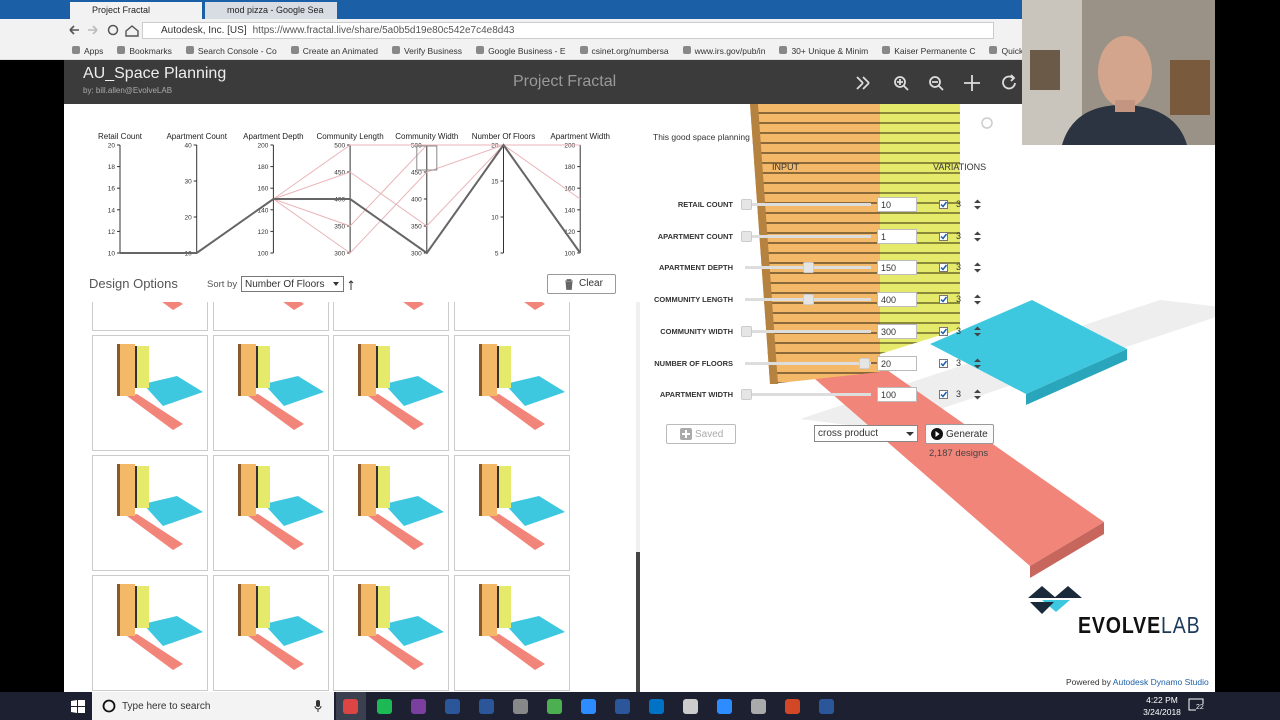 This screenshot has width=1280, height=720. Describe the element at coordinates (1200, 707) in the screenshot. I see `notification-count: 22` at that location.